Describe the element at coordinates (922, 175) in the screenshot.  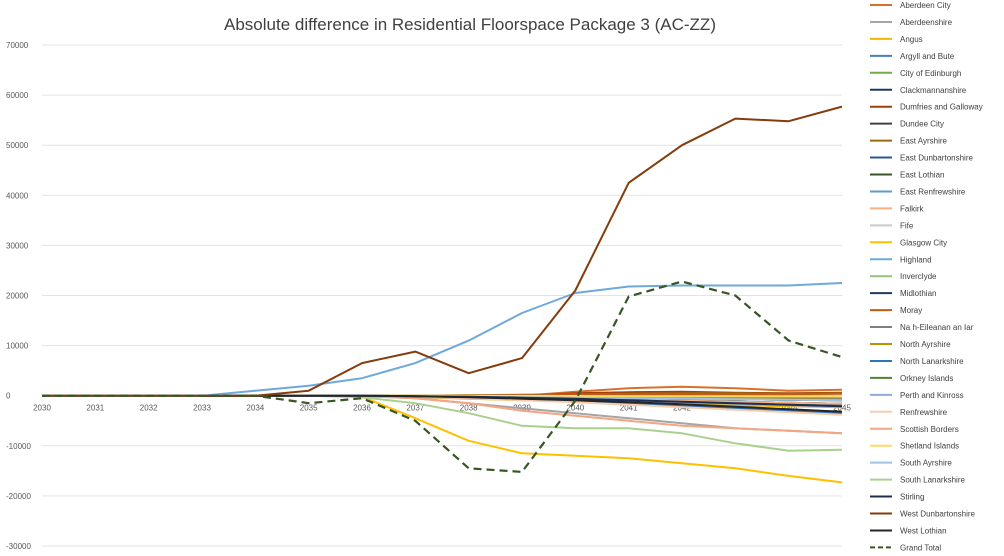
I see `legend-label: East Lothian` at that location.